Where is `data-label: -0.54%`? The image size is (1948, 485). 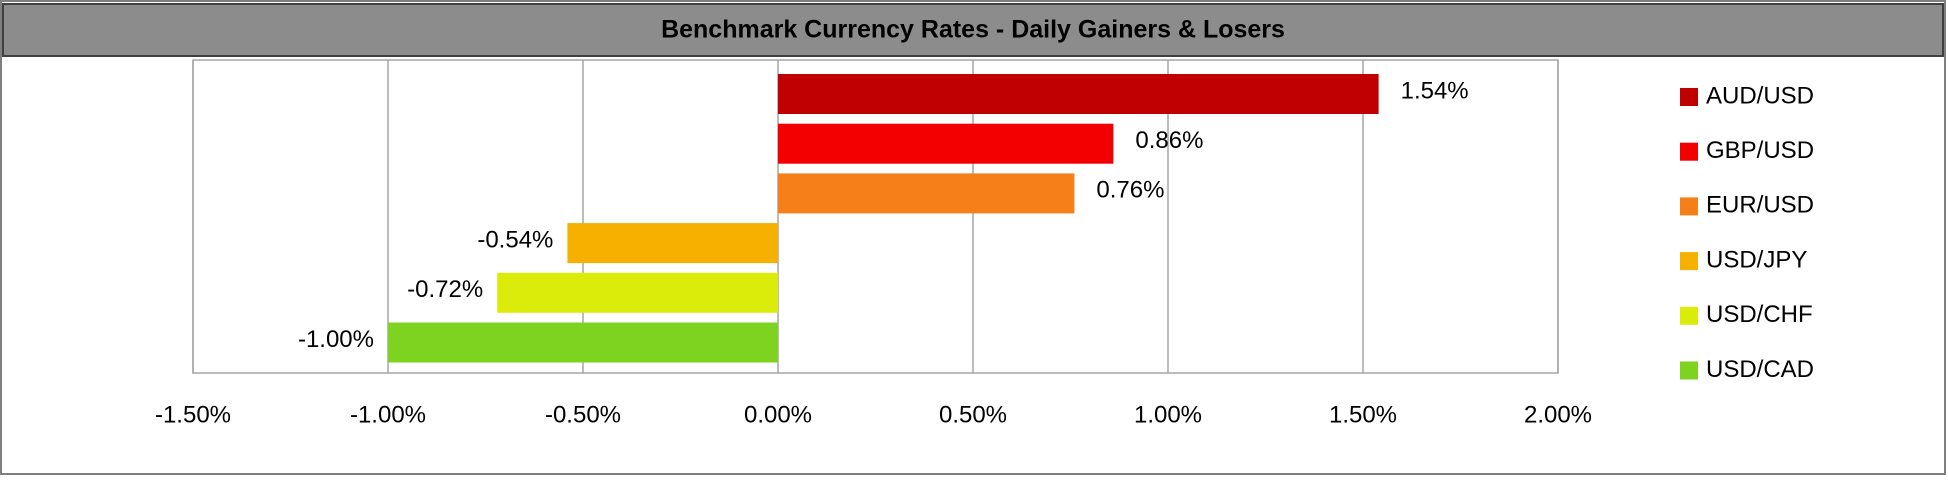 data-label: -0.54% is located at coordinates (515, 239).